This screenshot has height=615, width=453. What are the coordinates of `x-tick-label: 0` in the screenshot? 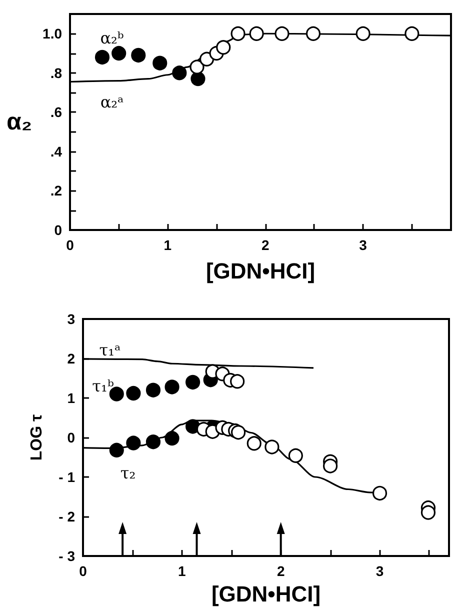 It's located at (83, 571).